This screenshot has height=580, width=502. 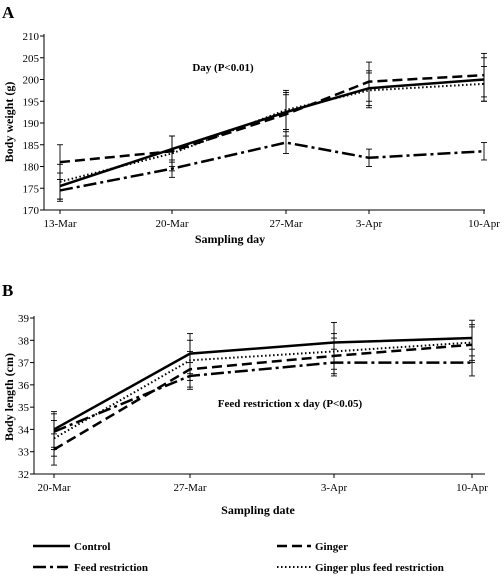 What do you see at coordinates (286, 224) in the screenshot?
I see `panel-a-x-tick-label: 27-Mar` at bounding box center [286, 224].